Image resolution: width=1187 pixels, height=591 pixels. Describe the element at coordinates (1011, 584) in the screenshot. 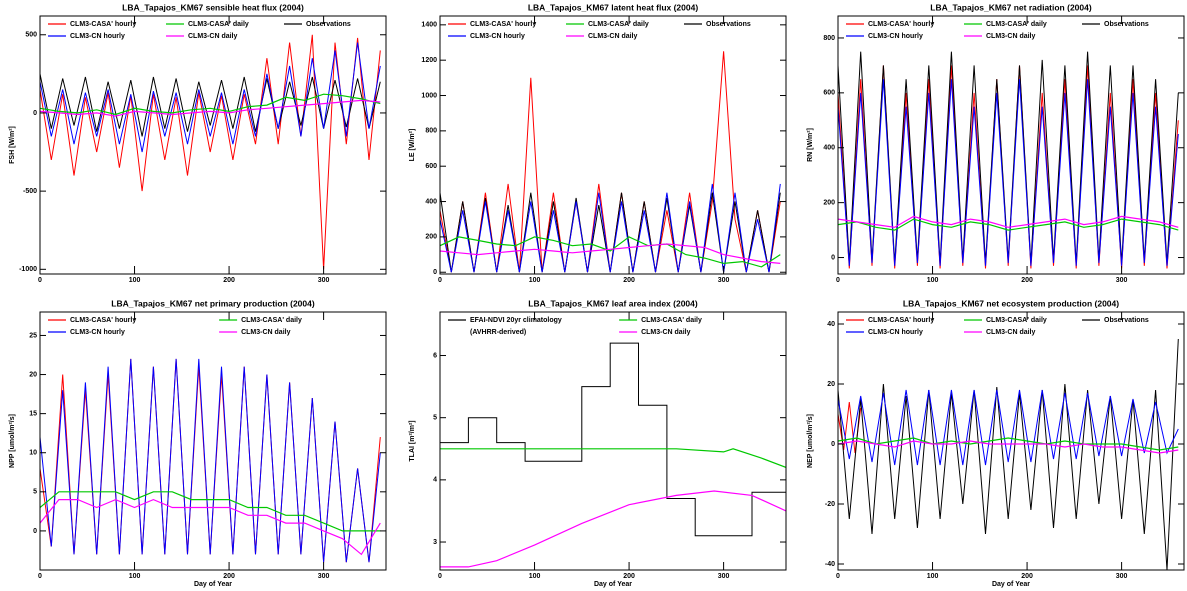

I see `x-axis-label: Day of Year` at that location.